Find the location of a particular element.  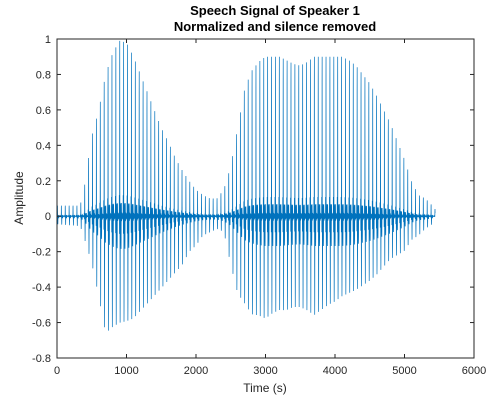

x-tick-label: 2000 is located at coordinates (196, 371).